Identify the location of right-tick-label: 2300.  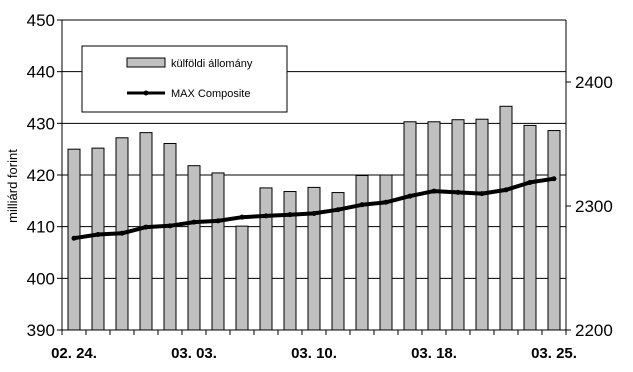
(594, 206).